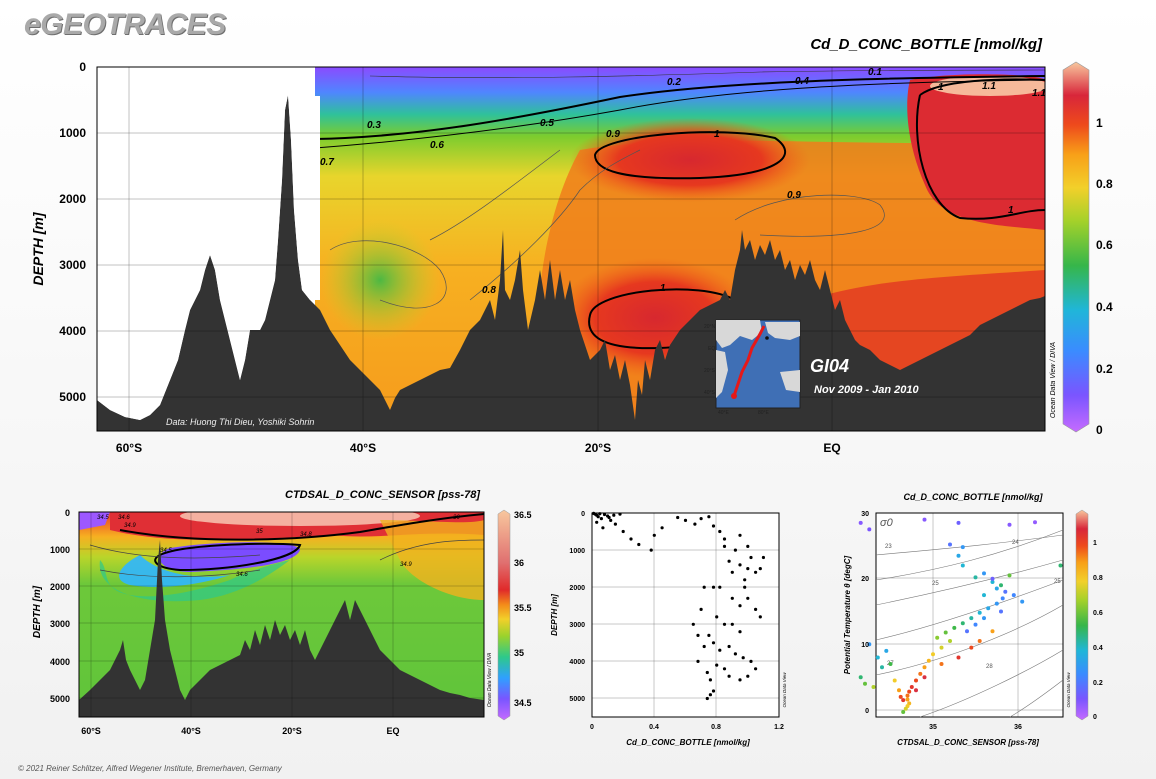  I want to click on ts-x-tick: 35, so click(933, 727).